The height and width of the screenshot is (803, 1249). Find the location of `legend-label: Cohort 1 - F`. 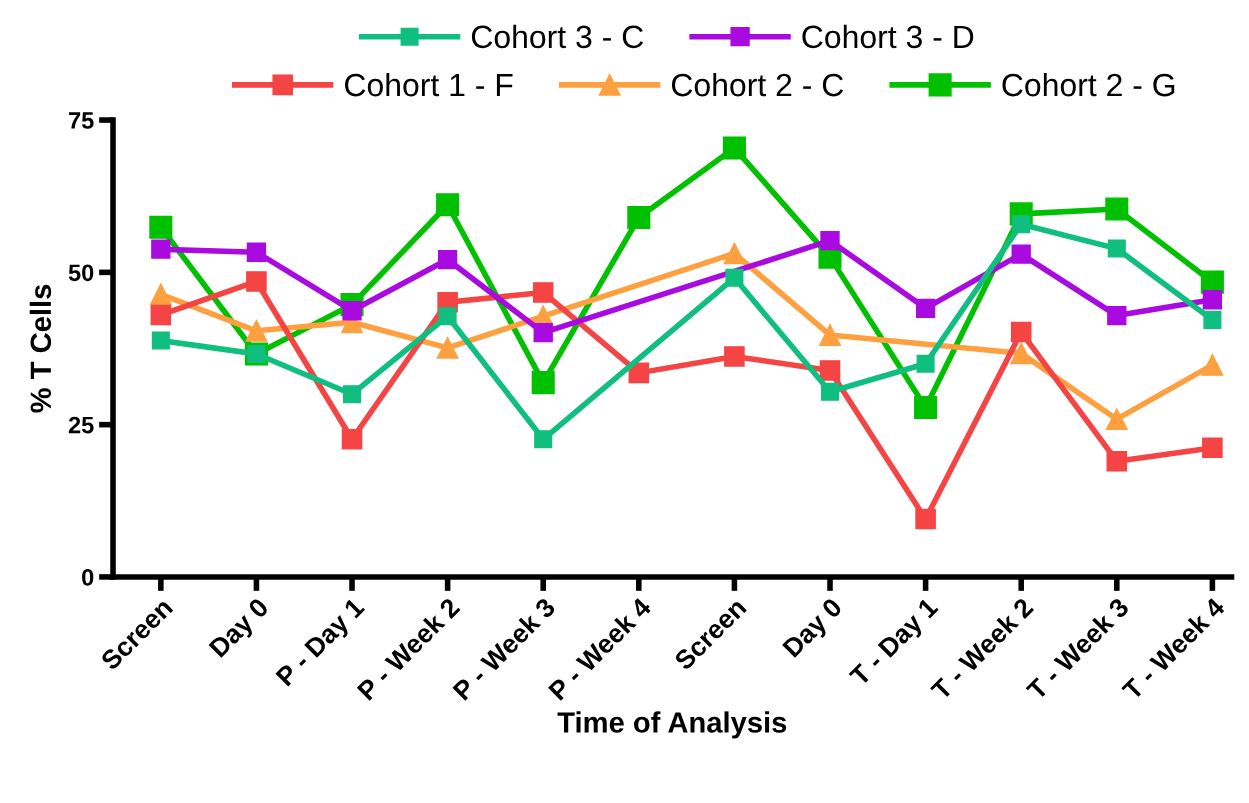

legend-label: Cohort 1 - F is located at coordinates (429, 84).